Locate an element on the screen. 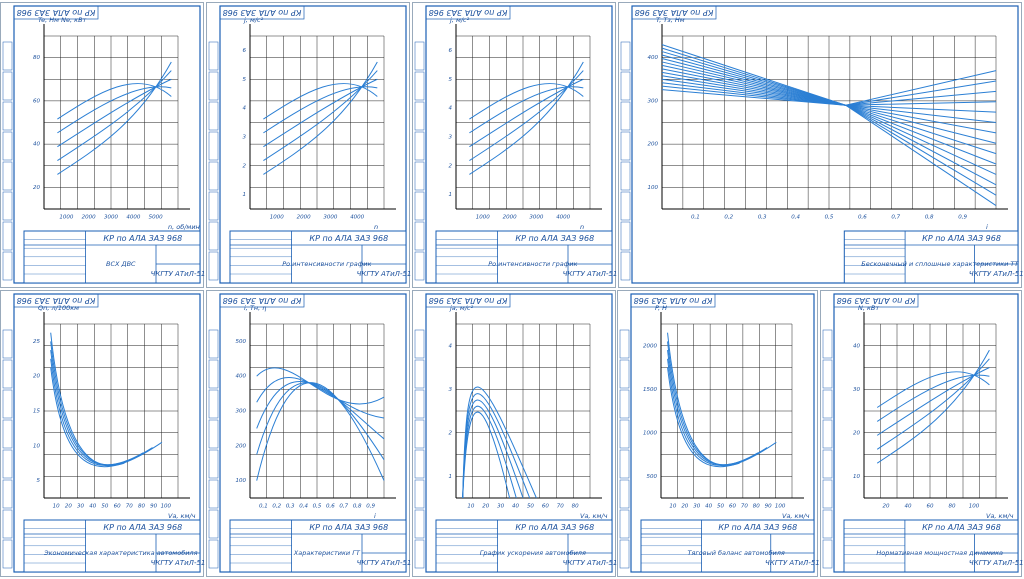 The image size is (1024, 579). y-tick-label: 5 is located at coordinates (39, 481).